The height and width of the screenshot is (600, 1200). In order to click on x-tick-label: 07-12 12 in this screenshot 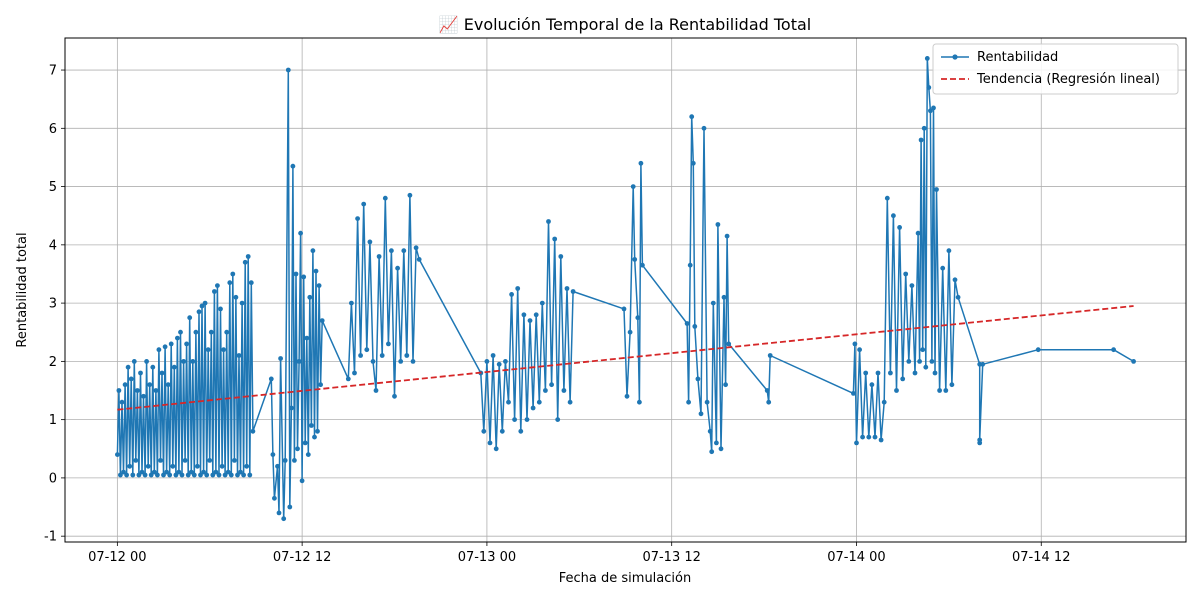, I will do `click(302, 557)`.